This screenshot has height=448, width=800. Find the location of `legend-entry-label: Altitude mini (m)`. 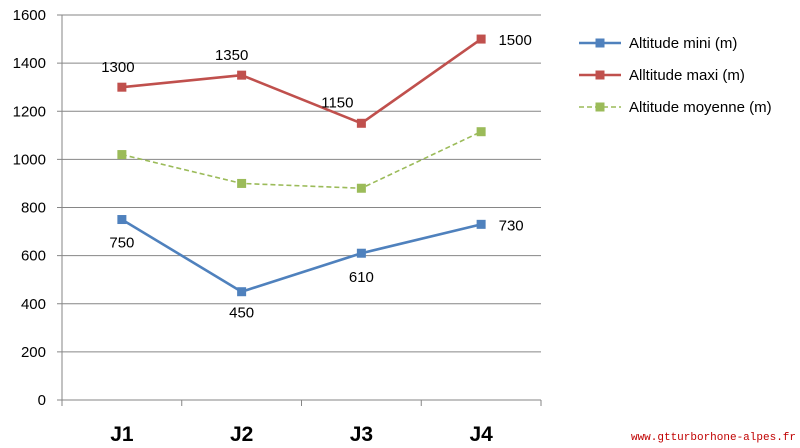

legend-entry-label: Altitude mini (m) is located at coordinates (683, 43).